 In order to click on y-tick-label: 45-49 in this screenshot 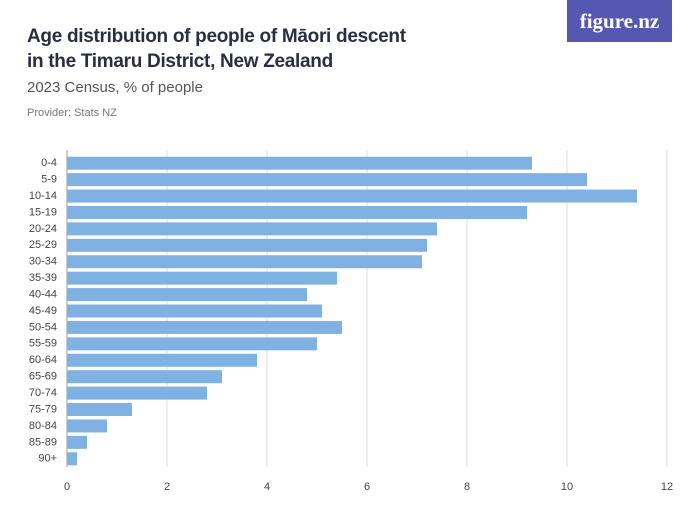, I will do `click(43, 311)`.